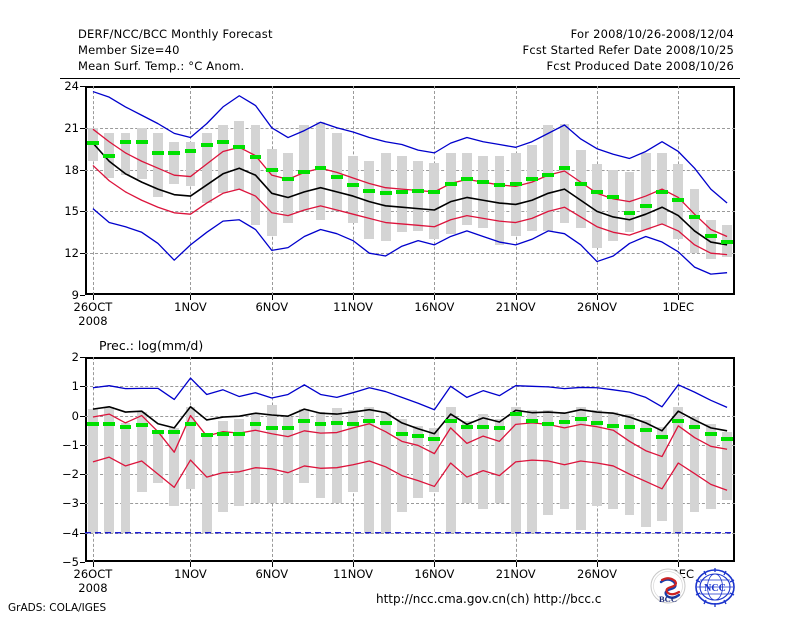  I want to click on y-axis-tick-mark, so click(82, 357).